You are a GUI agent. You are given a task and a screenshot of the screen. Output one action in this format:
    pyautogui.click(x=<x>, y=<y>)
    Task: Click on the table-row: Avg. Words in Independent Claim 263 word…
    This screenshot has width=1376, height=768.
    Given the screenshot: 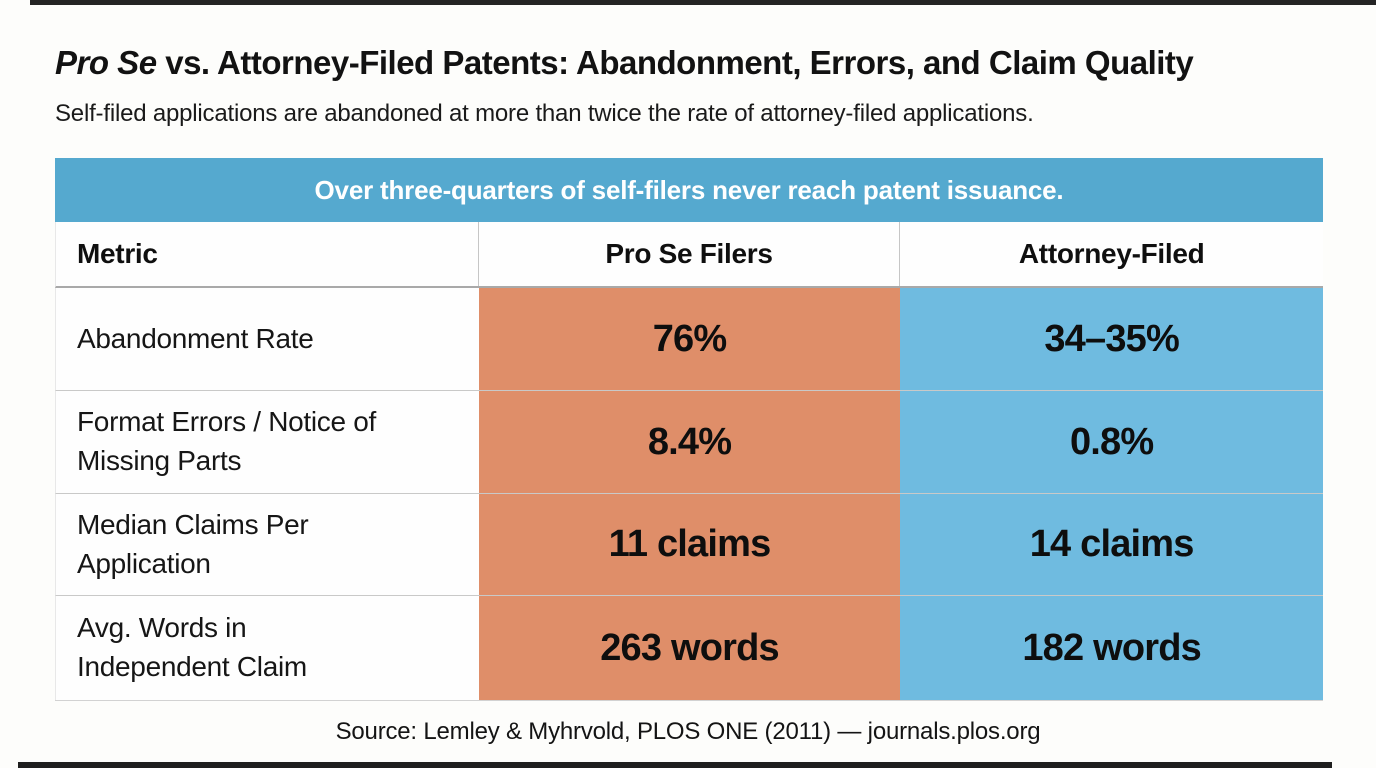 What is the action you would take?
    pyautogui.click(x=689, y=647)
    